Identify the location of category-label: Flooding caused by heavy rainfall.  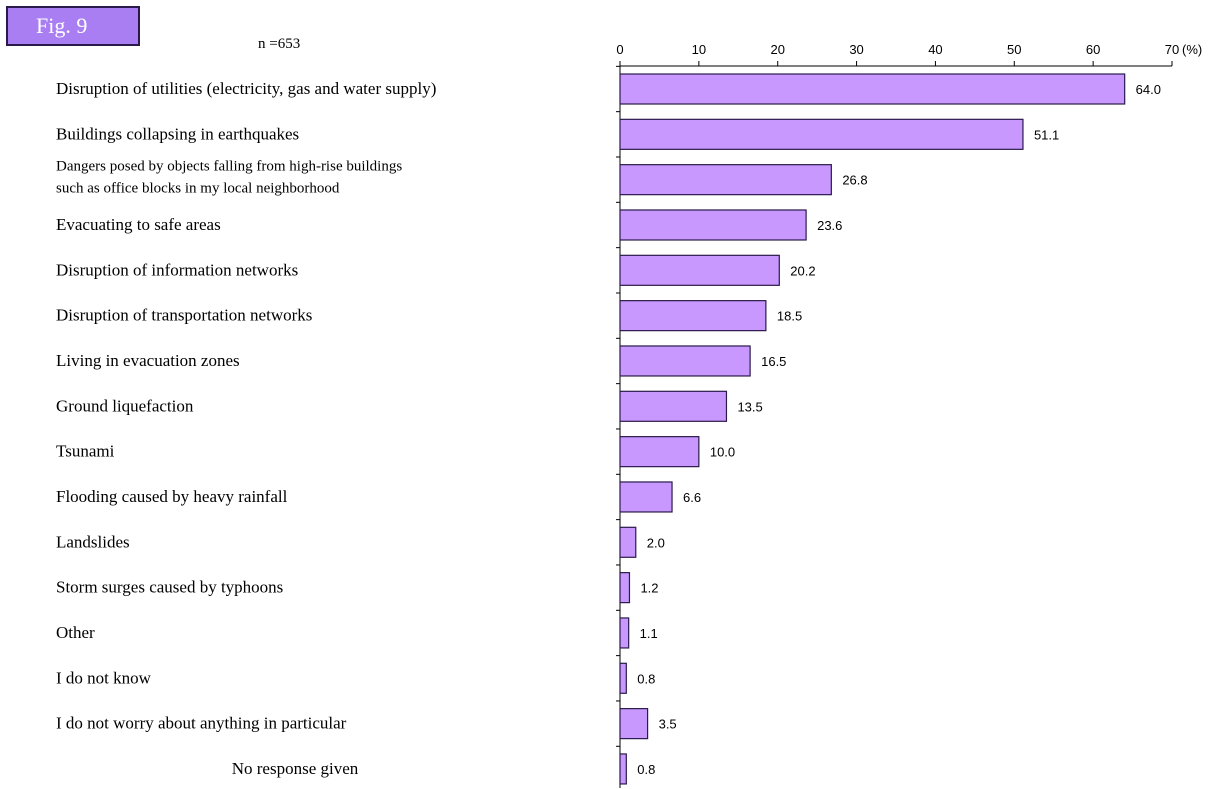
(172, 496).